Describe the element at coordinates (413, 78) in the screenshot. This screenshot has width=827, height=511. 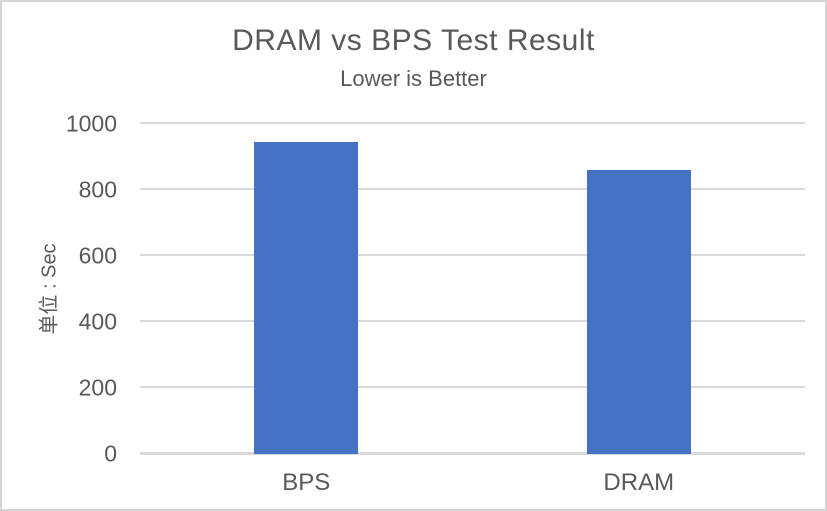
I see `chart-subtitle: Lower is Better` at that location.